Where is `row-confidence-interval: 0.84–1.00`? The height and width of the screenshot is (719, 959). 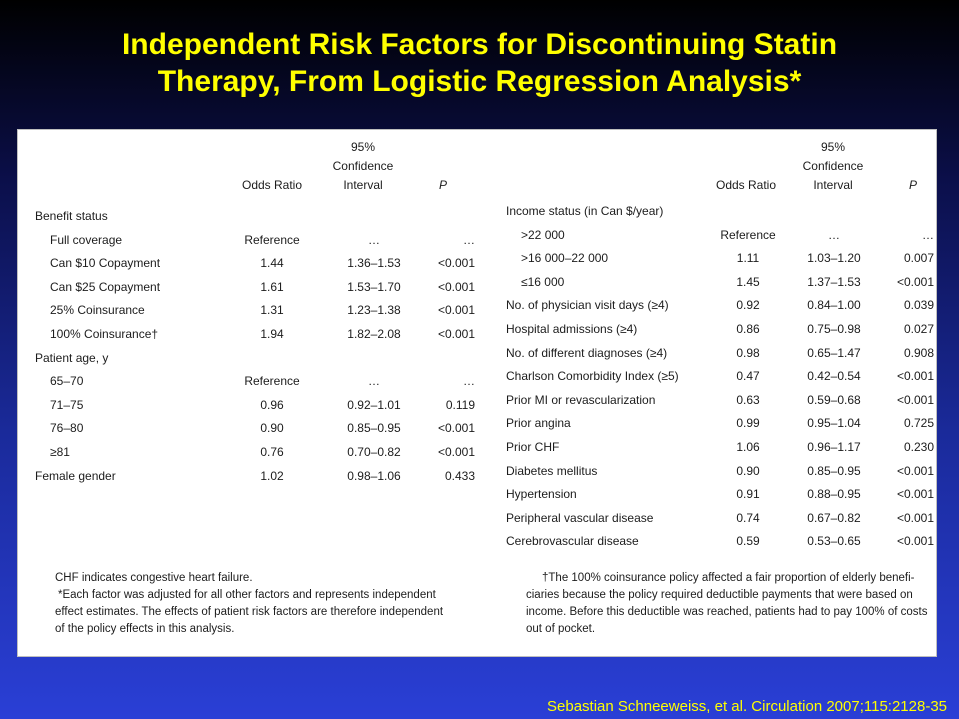 row-confidence-interval: 0.84–1.00 is located at coordinates (834, 305).